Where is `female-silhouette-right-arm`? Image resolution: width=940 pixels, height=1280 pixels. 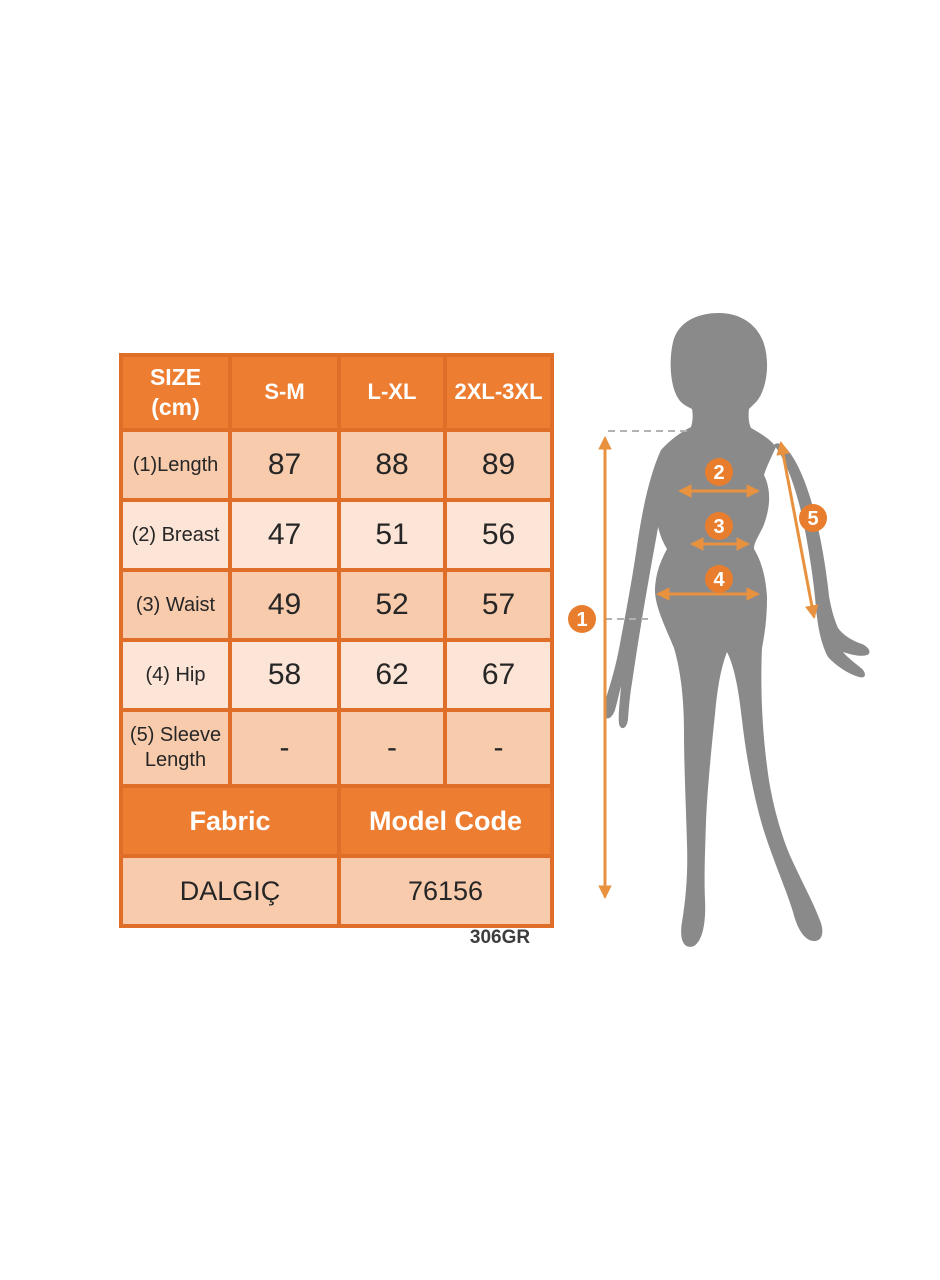 female-silhouette-right-arm is located at coordinates (822, 560).